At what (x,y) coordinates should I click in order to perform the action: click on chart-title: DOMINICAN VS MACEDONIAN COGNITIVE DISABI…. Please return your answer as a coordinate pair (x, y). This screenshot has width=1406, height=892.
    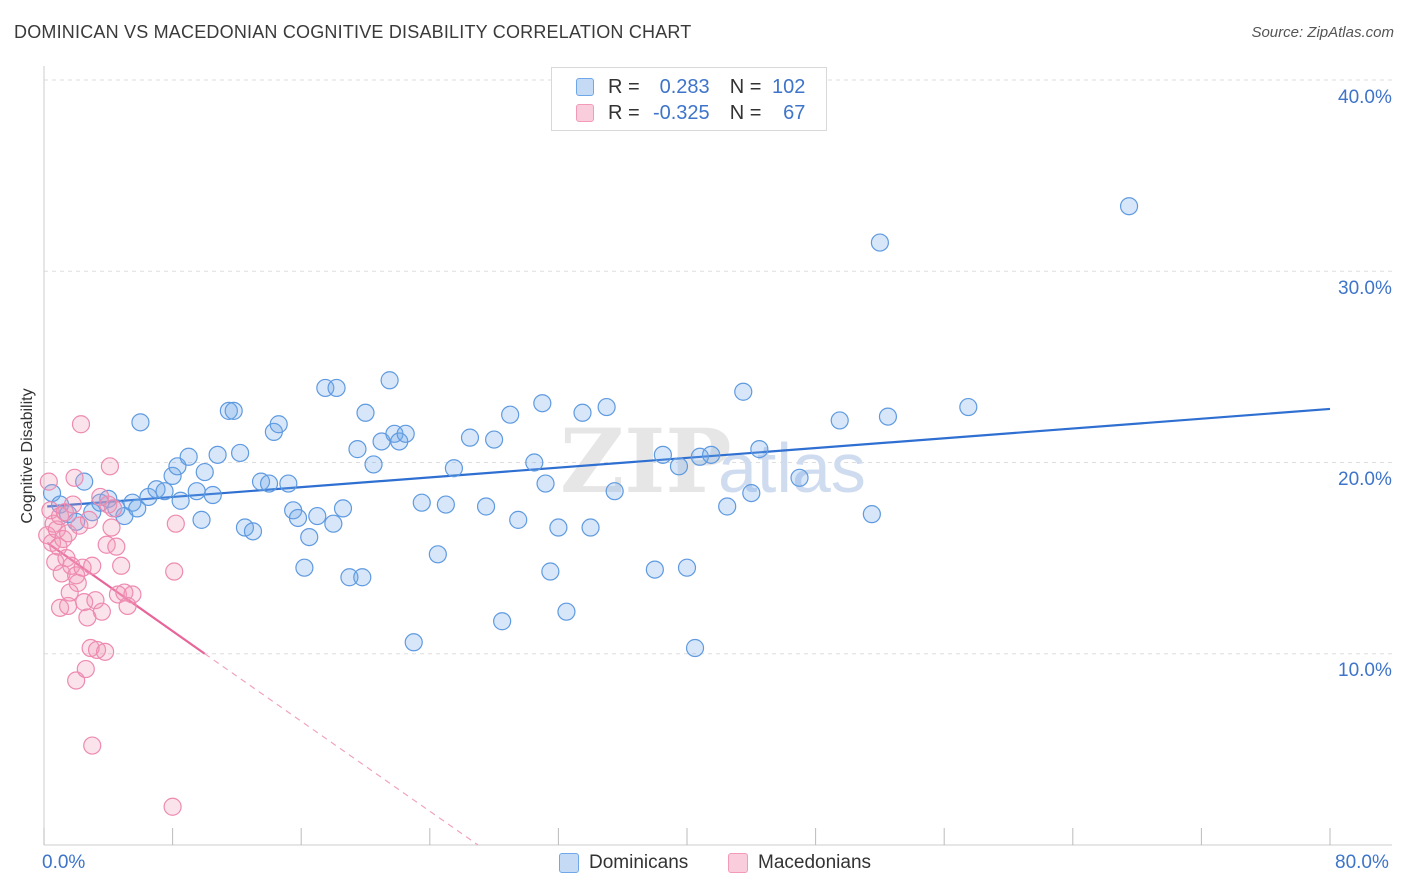
    Looking at the image, I should click on (353, 32).